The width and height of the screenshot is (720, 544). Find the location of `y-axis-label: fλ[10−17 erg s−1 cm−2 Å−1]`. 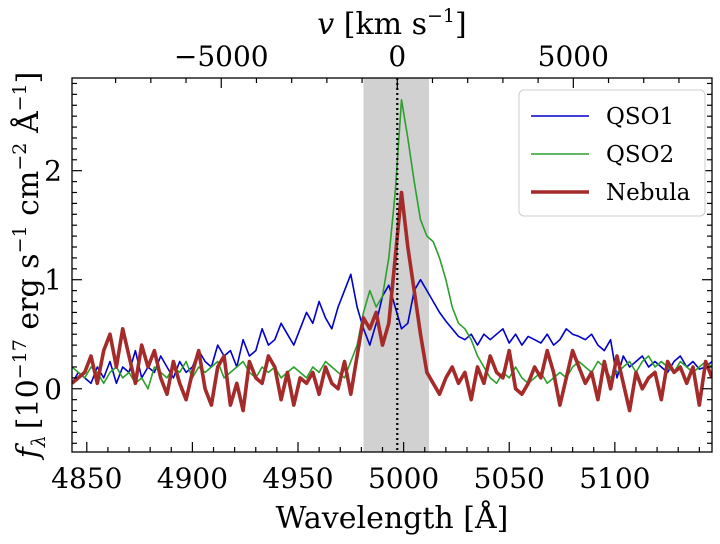

y-axis-label: fλ[10−17 erg s−1 cm−2 Å−1] is located at coordinates (29, 266).